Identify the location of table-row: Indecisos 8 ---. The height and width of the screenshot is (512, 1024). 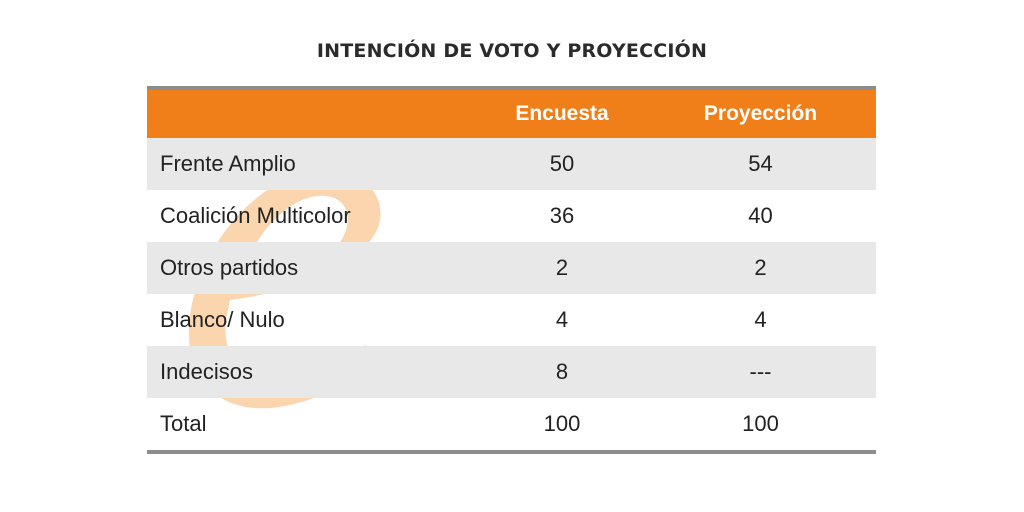
(511, 372).